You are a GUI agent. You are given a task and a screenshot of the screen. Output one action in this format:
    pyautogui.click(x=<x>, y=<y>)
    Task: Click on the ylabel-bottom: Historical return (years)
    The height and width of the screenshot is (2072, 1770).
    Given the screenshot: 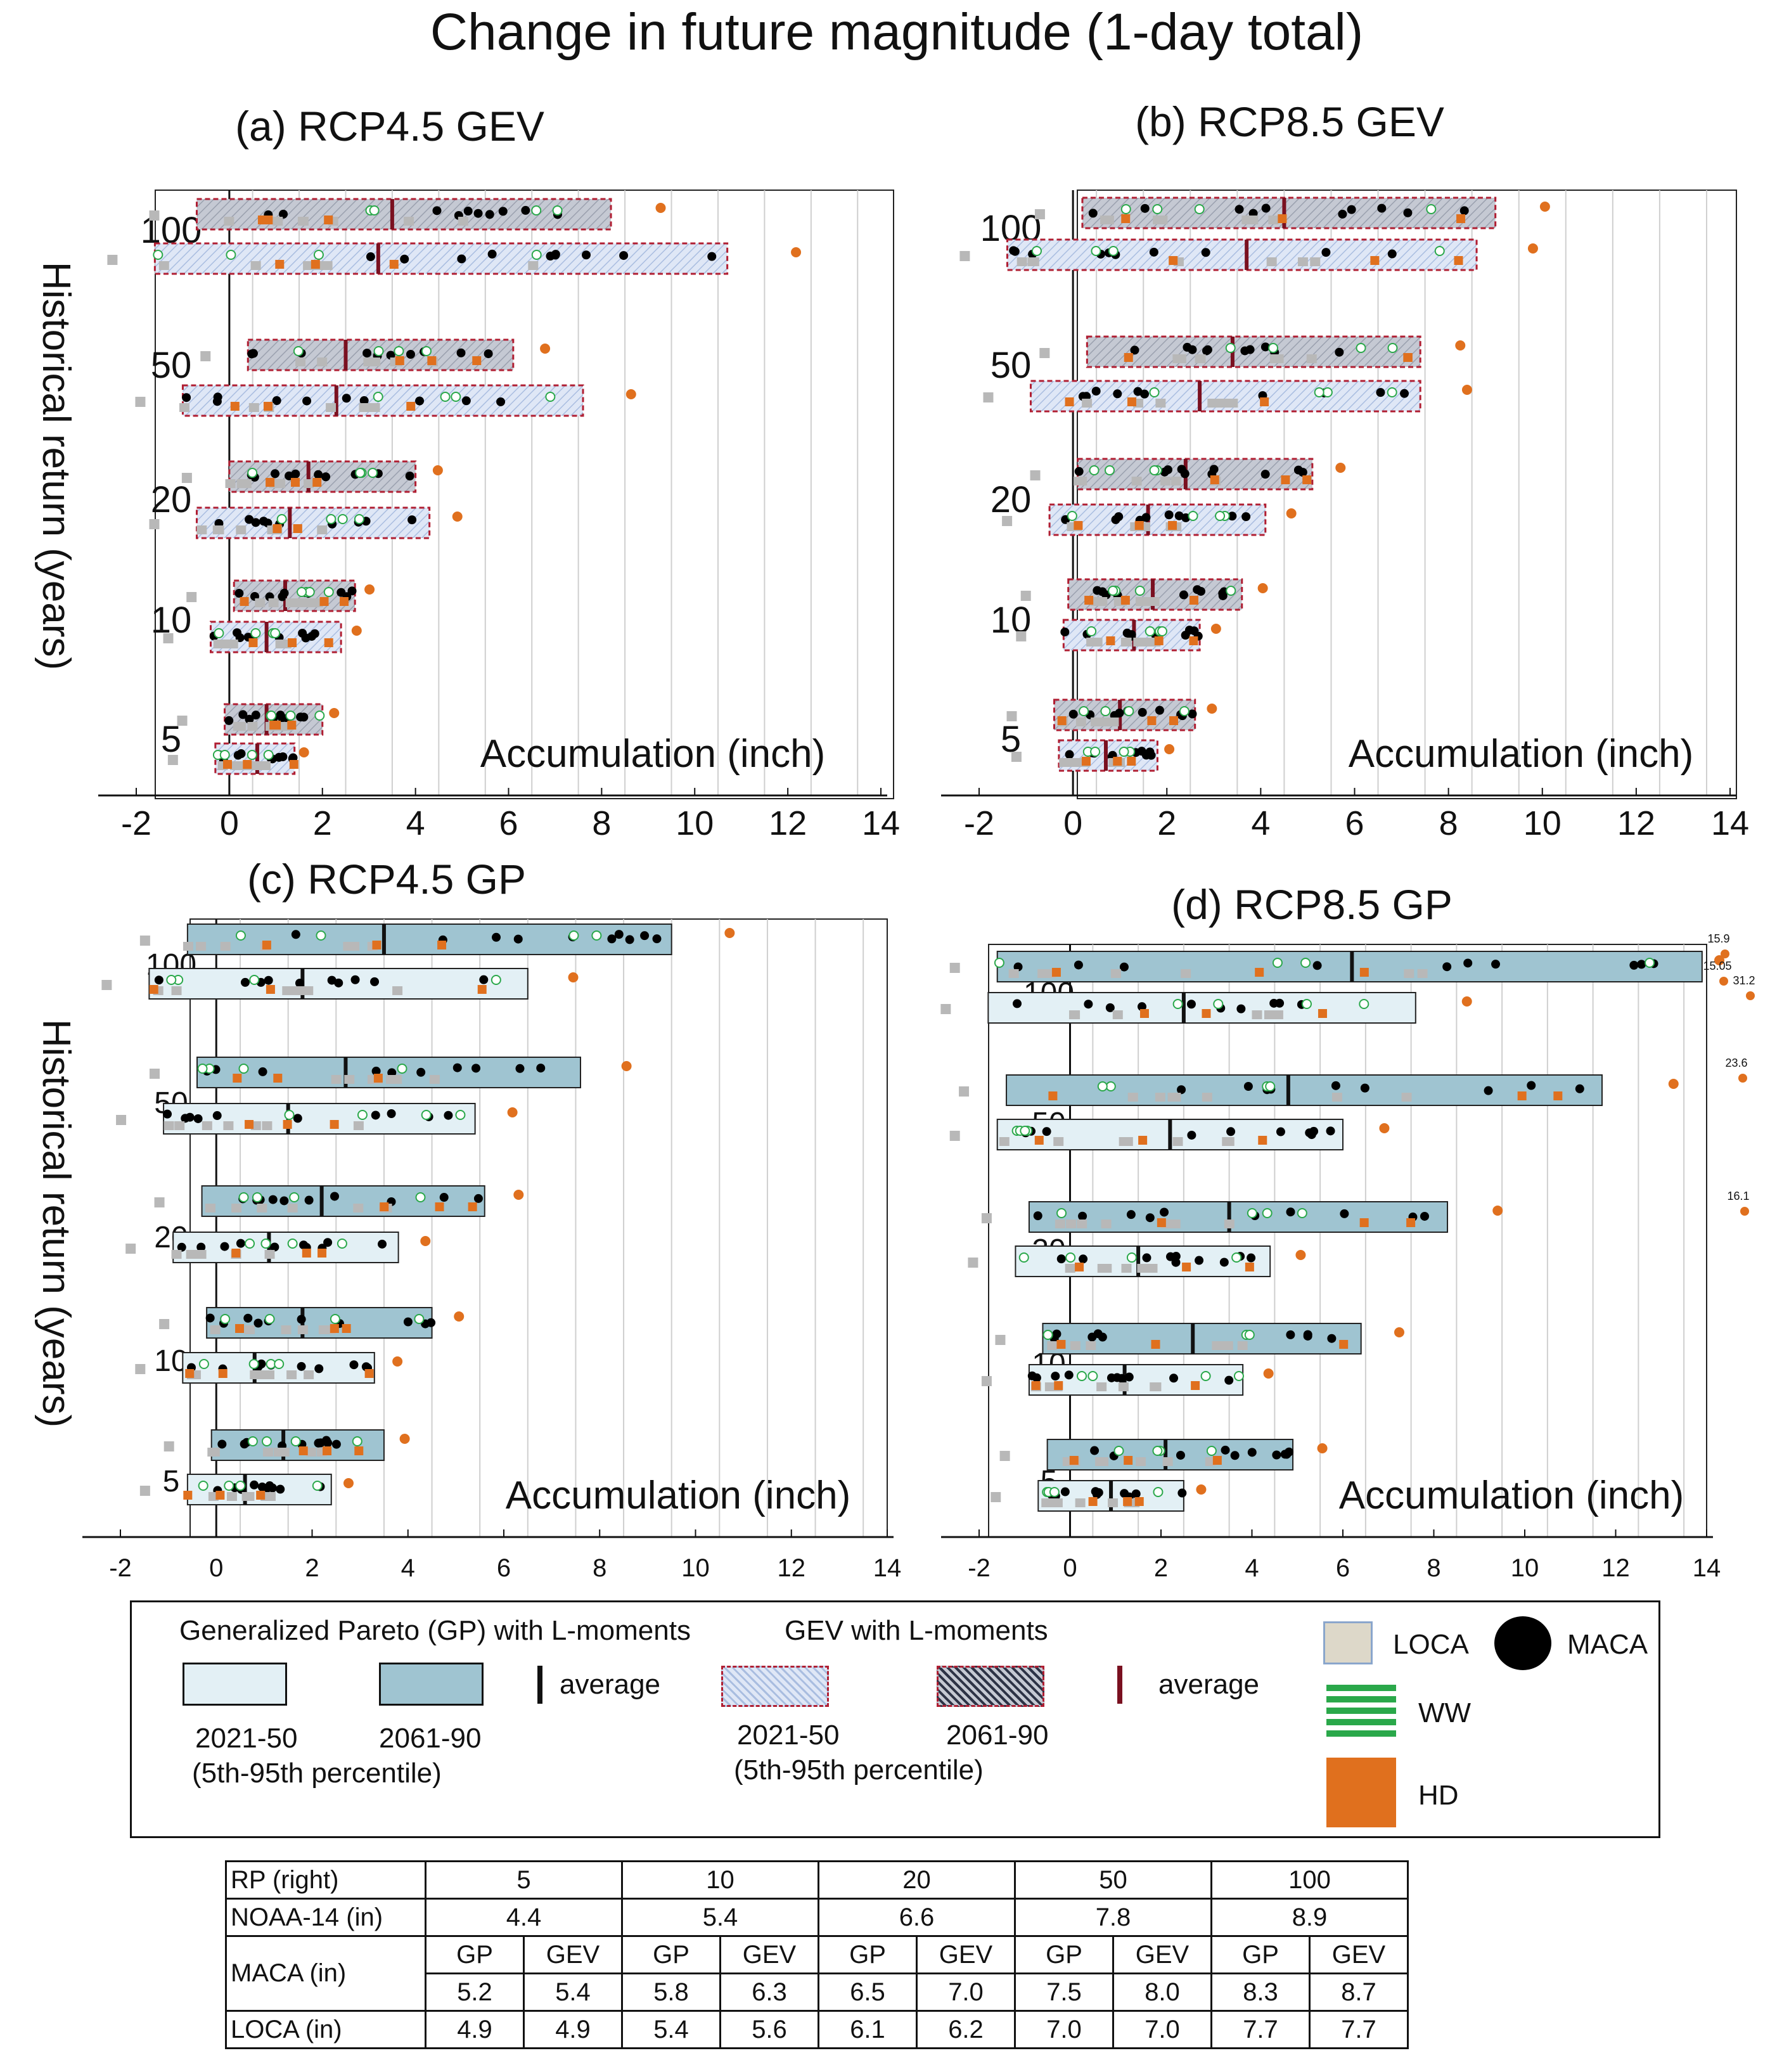 What is the action you would take?
    pyautogui.click(x=56, y=1223)
    